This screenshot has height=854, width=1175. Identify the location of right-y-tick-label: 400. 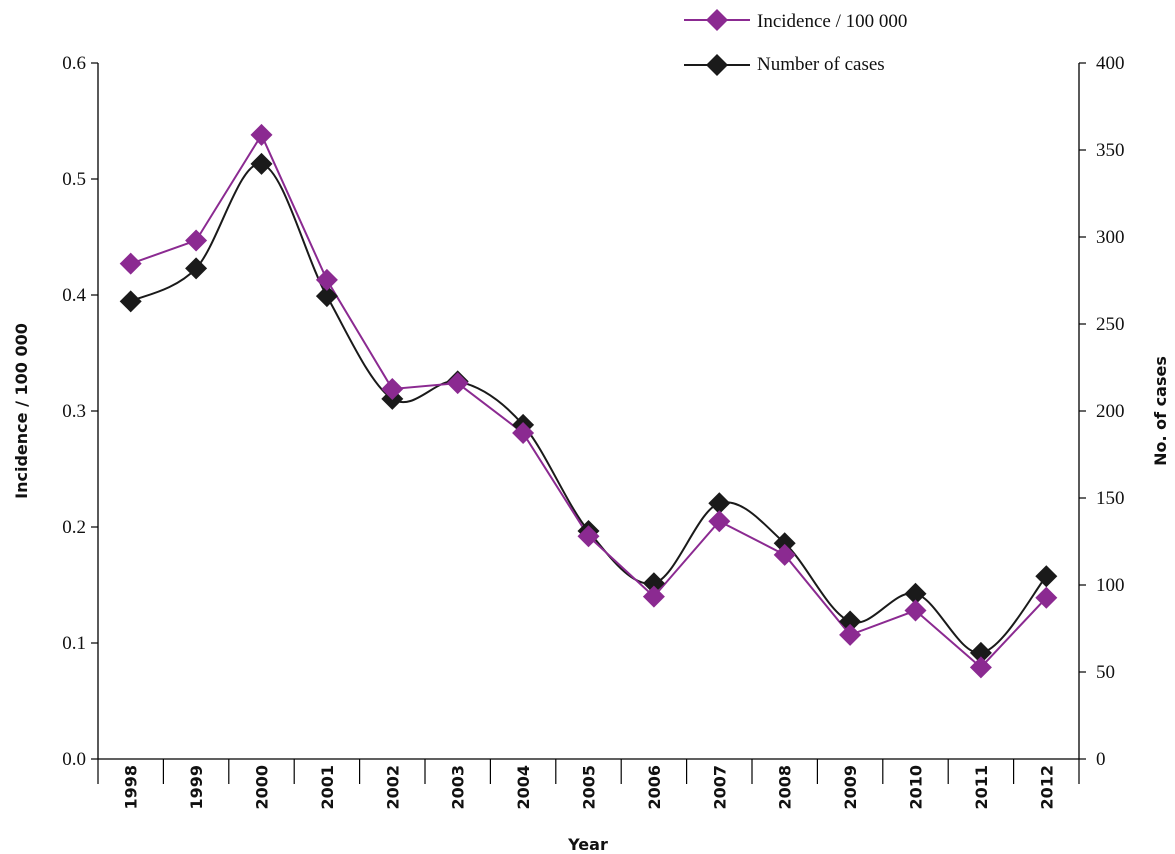
(1110, 63).